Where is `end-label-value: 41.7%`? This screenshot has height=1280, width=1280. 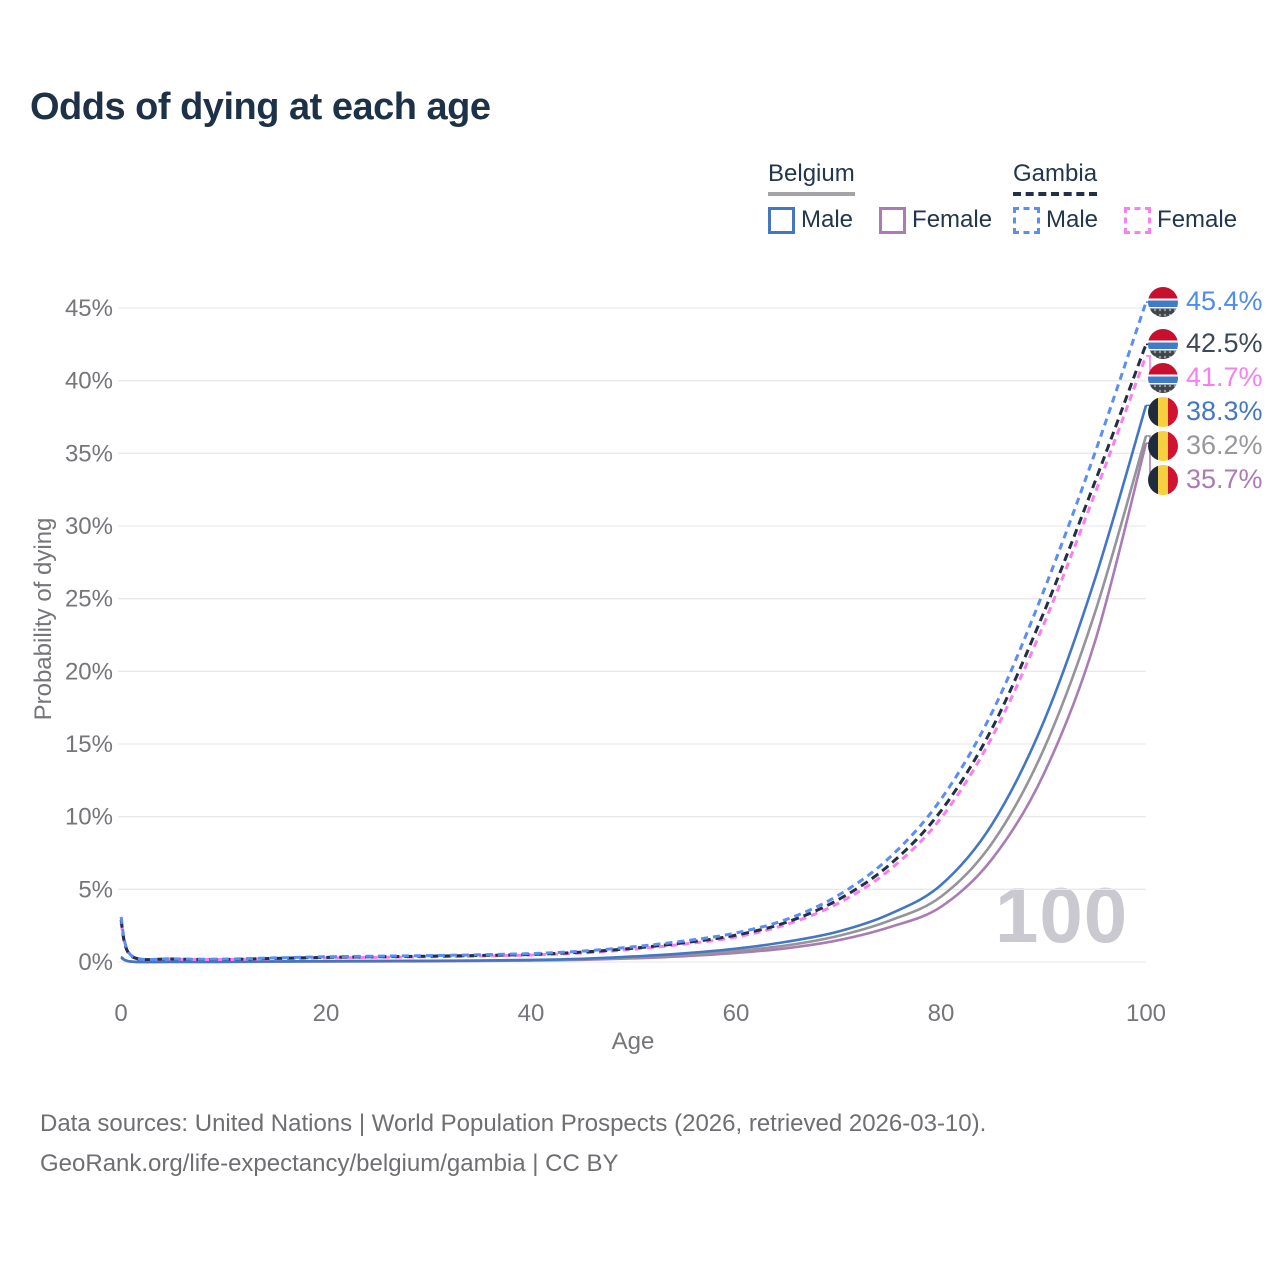 end-label-value: 41.7% is located at coordinates (1224, 377).